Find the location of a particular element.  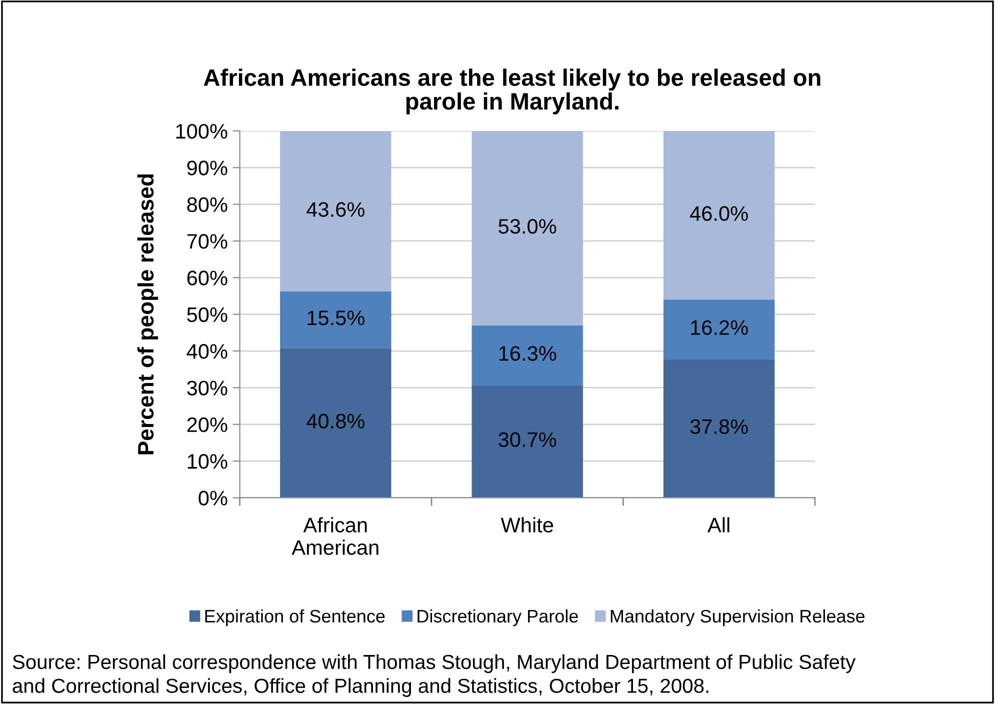

x-tick-label: African American is located at coordinates (335, 536).